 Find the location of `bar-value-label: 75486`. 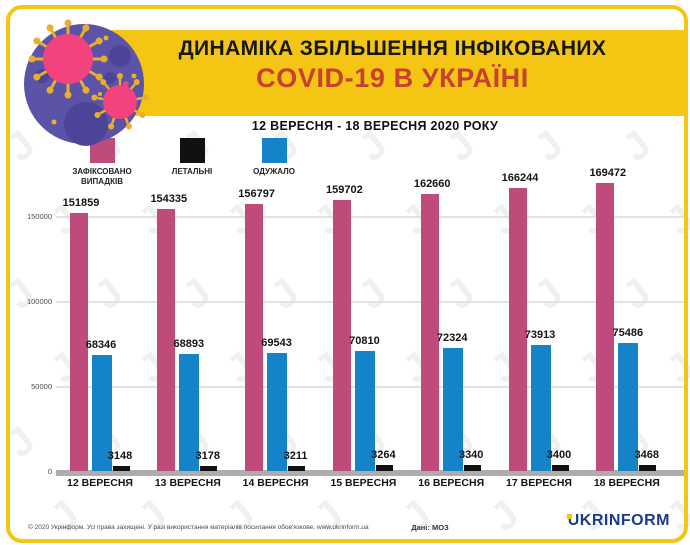

bar-value-label: 75486 is located at coordinates (628, 332).